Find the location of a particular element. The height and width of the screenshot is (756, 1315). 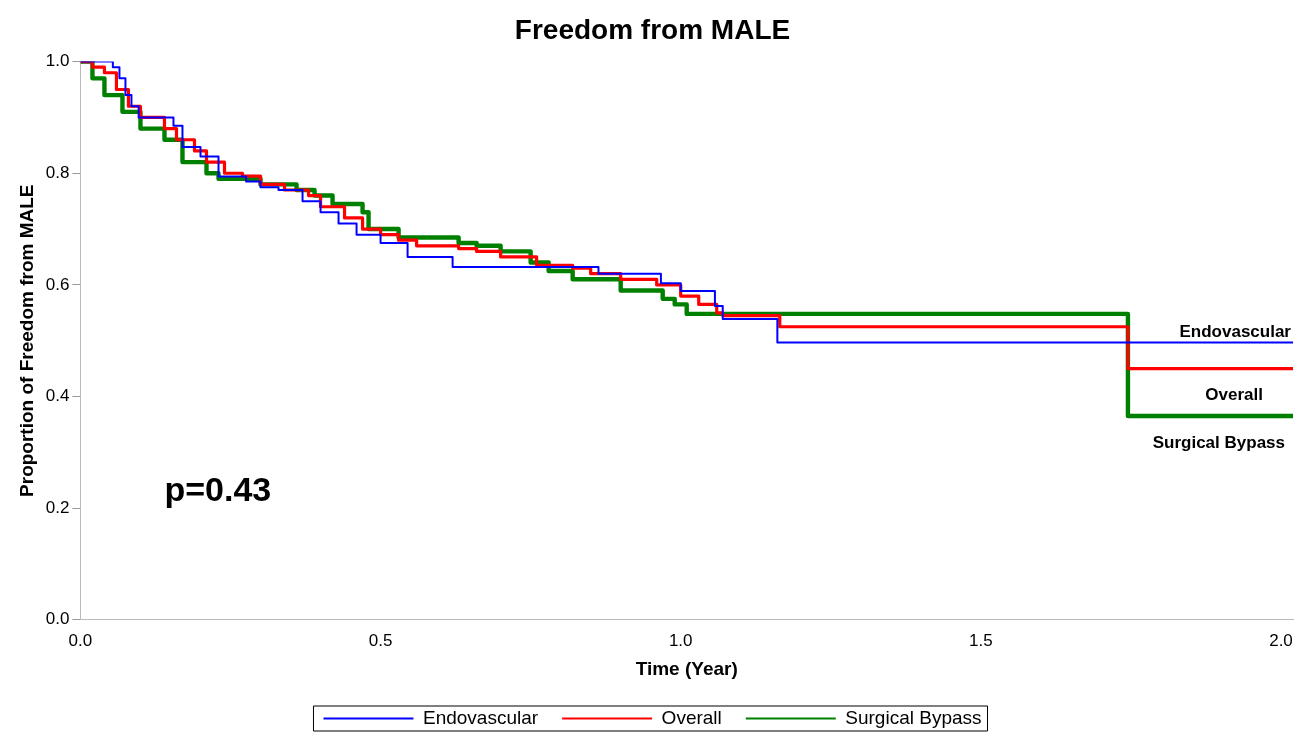

y-tick-label: 0.8 is located at coordinates (57, 172).